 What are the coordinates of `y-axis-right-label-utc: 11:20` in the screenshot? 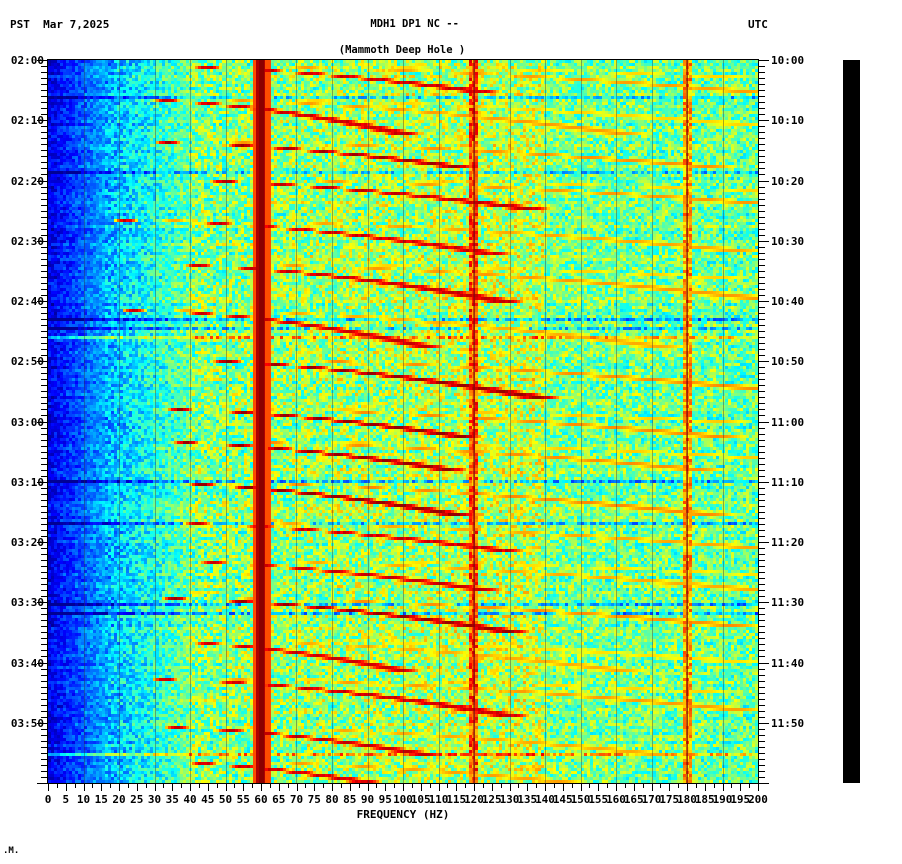 It's located at (788, 542).